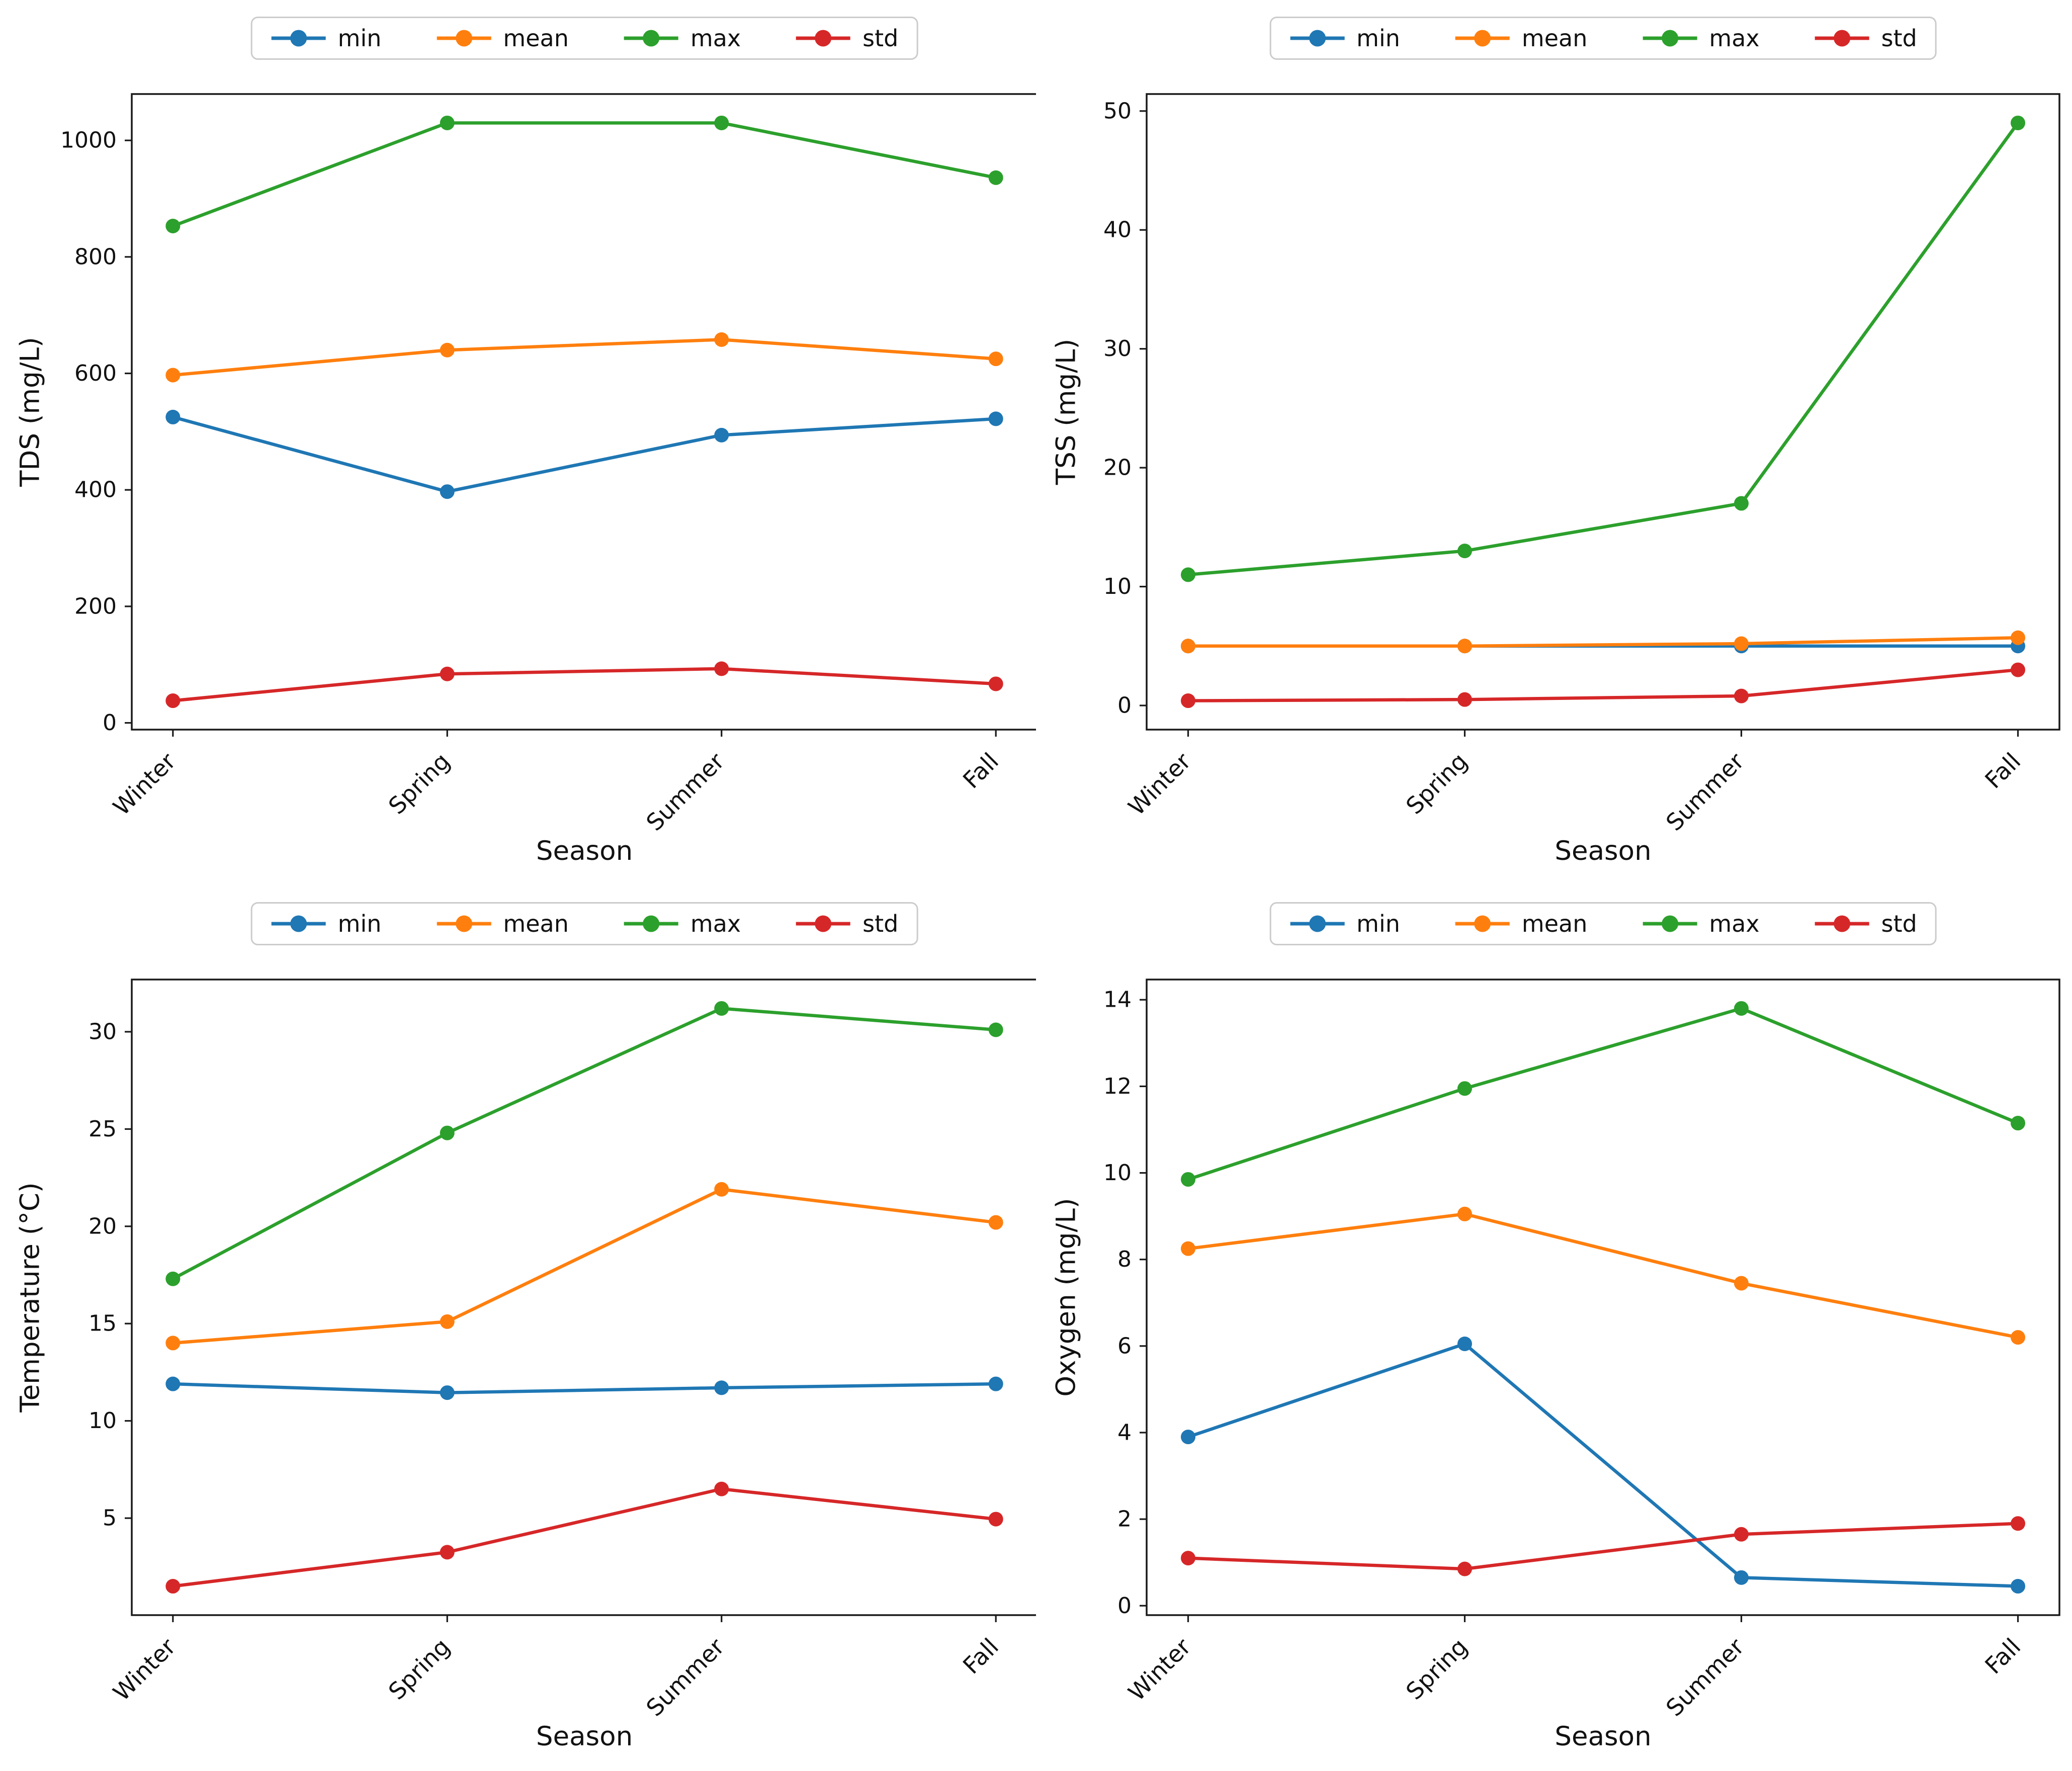 The width and height of the screenshot is (2072, 1771). What do you see at coordinates (298, 38) in the screenshot?
I see `legend-marker-min-icon` at bounding box center [298, 38].